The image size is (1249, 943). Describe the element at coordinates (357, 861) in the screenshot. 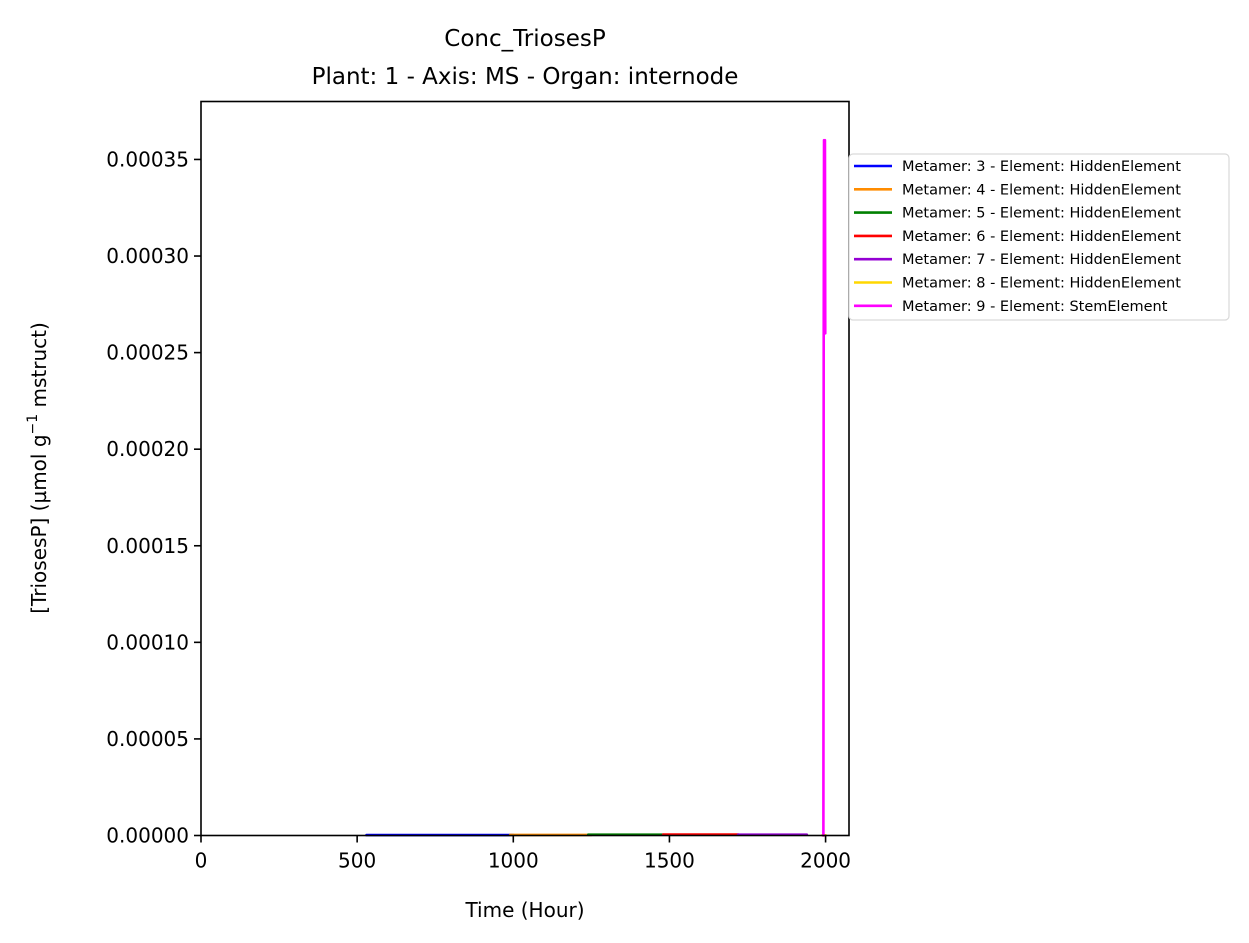

I see `x-tick-label: 500` at that location.